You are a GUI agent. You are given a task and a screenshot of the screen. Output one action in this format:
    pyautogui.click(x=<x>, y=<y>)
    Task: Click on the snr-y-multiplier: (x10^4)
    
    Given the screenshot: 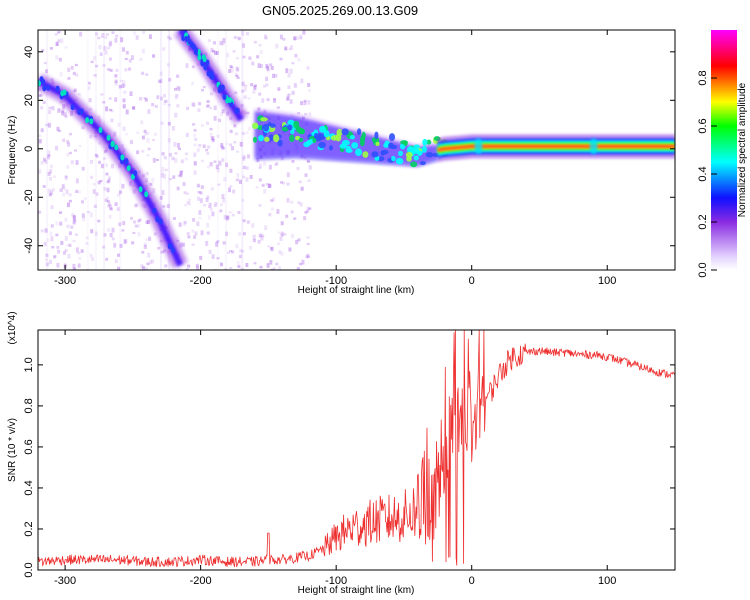 What is the action you would take?
    pyautogui.click(x=12, y=327)
    